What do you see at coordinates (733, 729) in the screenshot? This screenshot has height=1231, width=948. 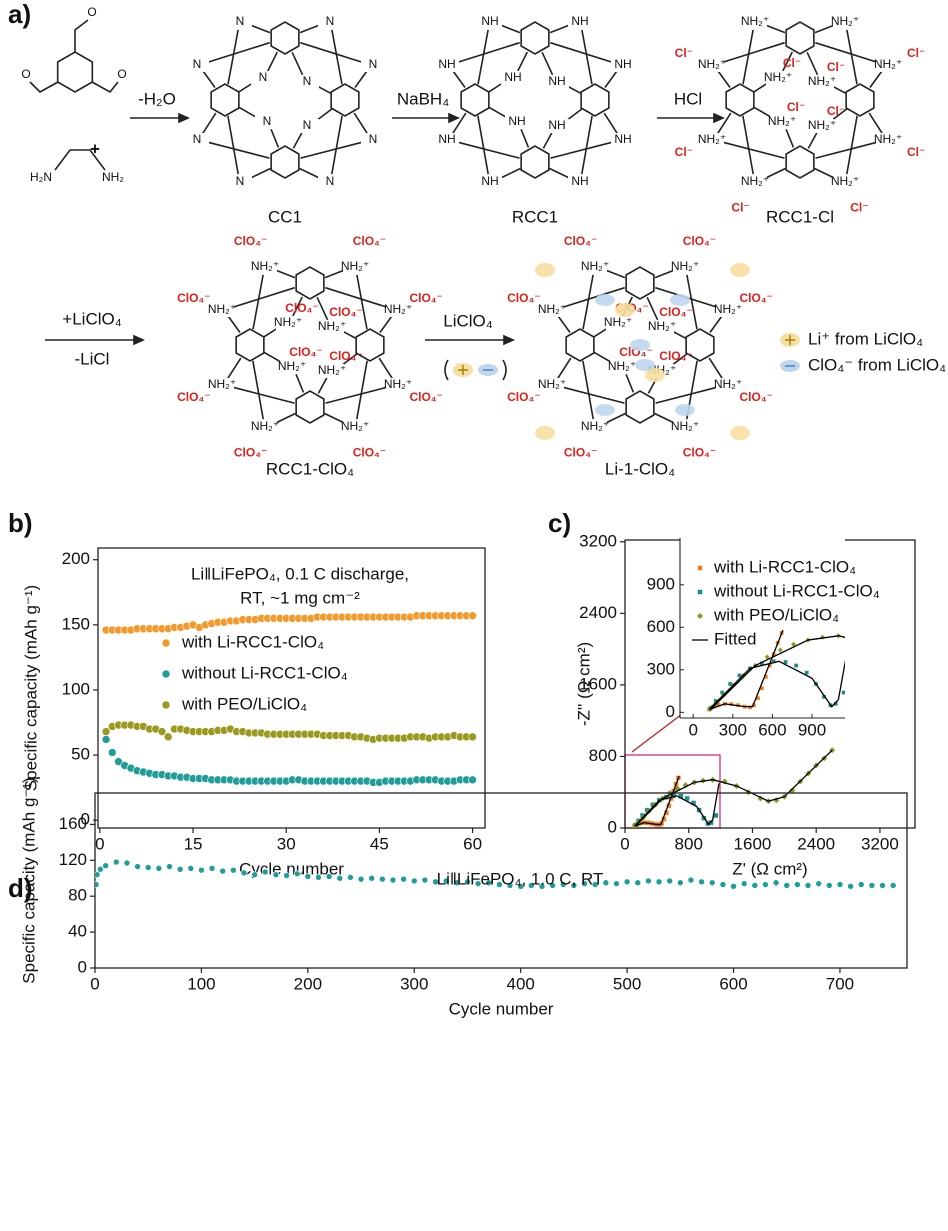 I see `inset-x-tick-label: 300` at bounding box center [733, 729].